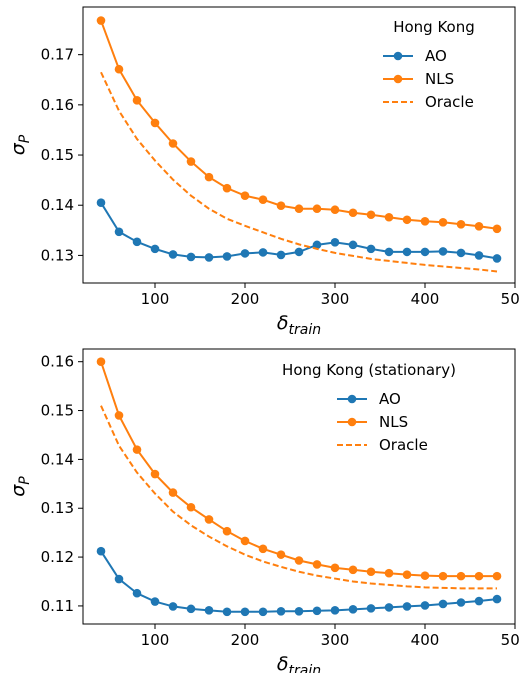  Describe the element at coordinates (352, 422) in the screenshot. I see `legend-marker-nls` at that location.